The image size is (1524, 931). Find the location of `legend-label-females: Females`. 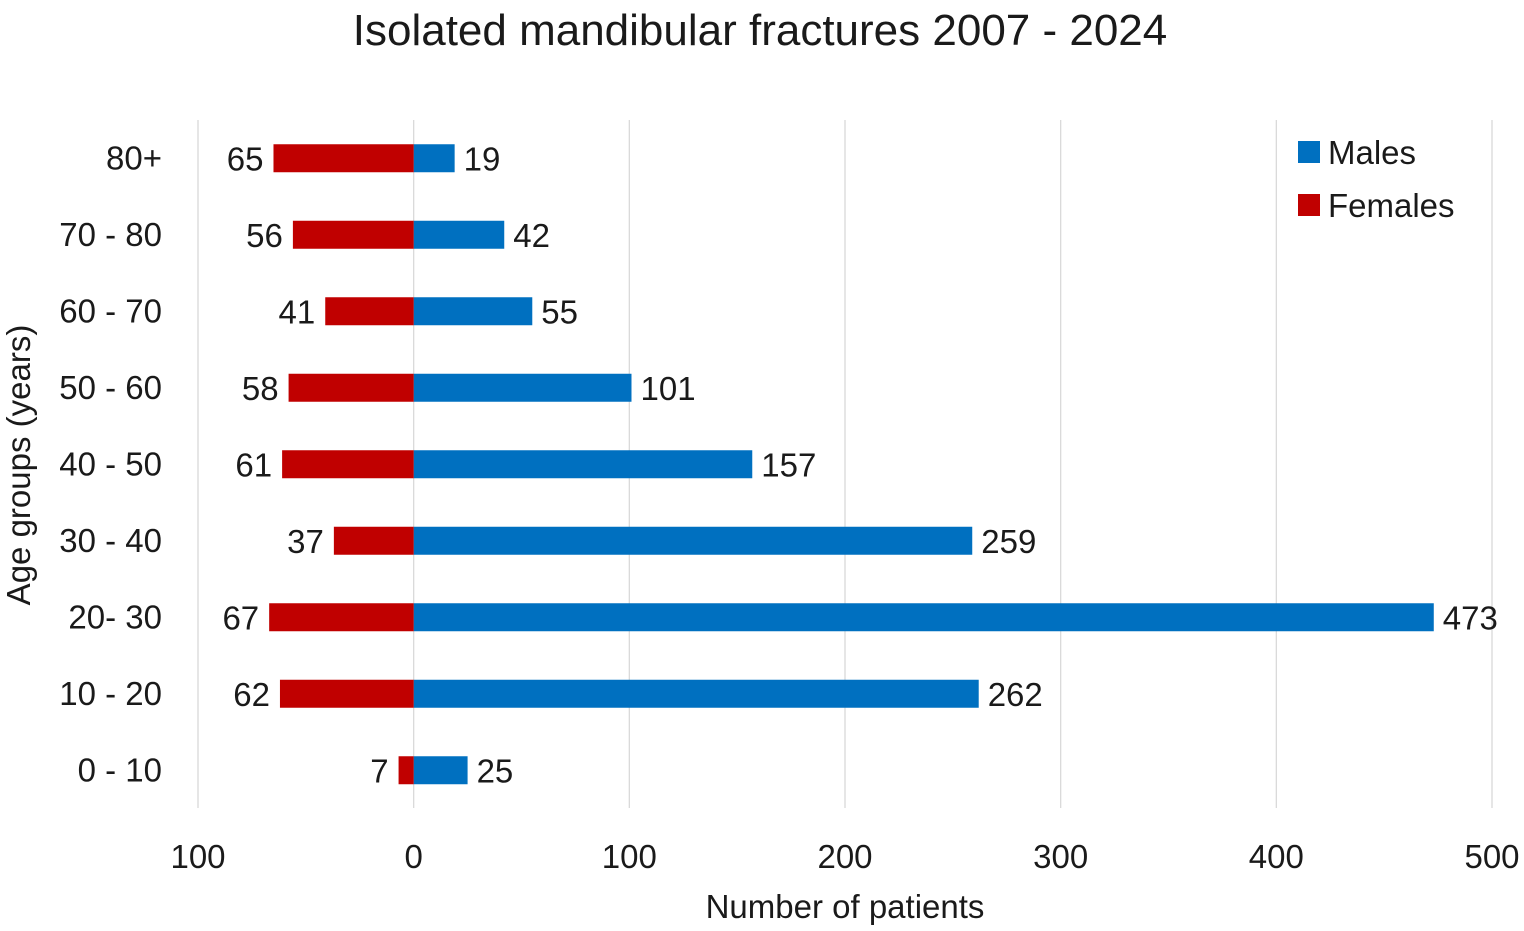

legend-label-females: Females is located at coordinates (1391, 205).